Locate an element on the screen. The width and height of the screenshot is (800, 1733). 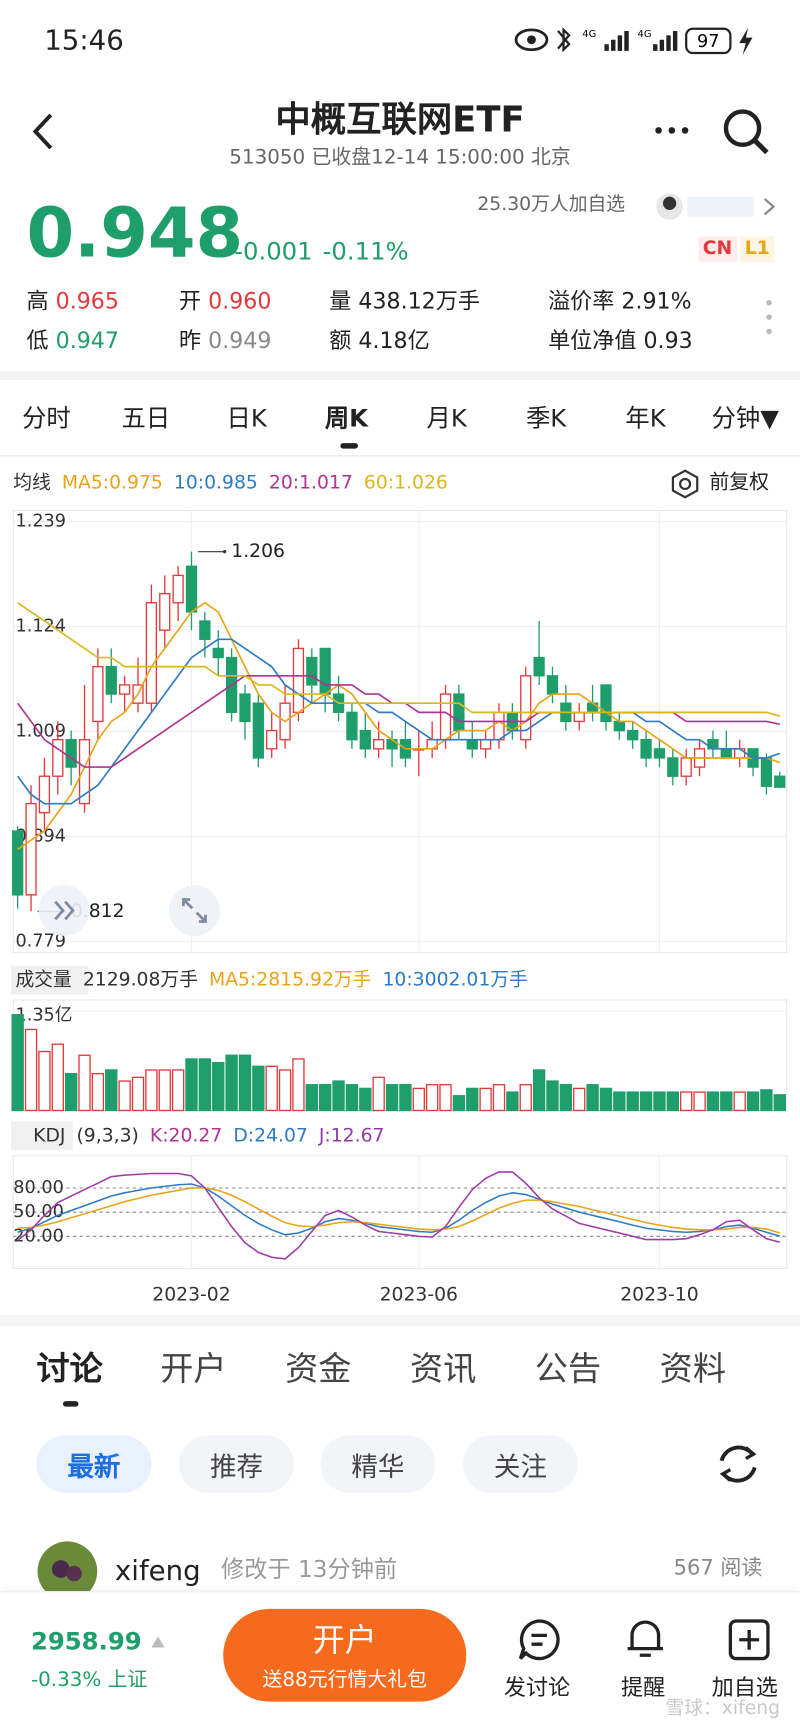
badge: L1 is located at coordinates (757, 249).